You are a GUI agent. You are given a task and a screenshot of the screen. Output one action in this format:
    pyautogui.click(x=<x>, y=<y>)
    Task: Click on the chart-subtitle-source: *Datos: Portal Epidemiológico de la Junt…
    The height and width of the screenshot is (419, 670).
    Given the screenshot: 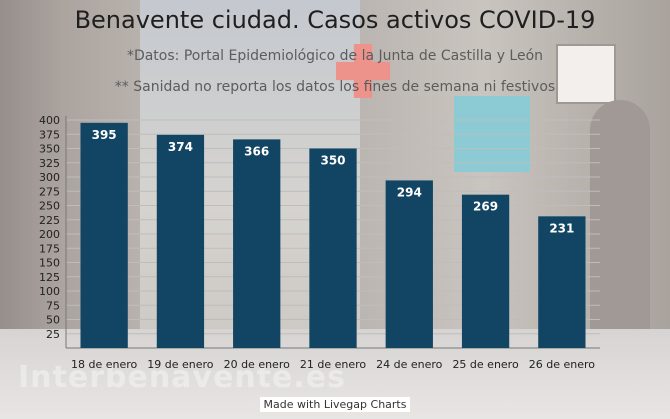 What is the action you would take?
    pyautogui.click(x=335, y=56)
    